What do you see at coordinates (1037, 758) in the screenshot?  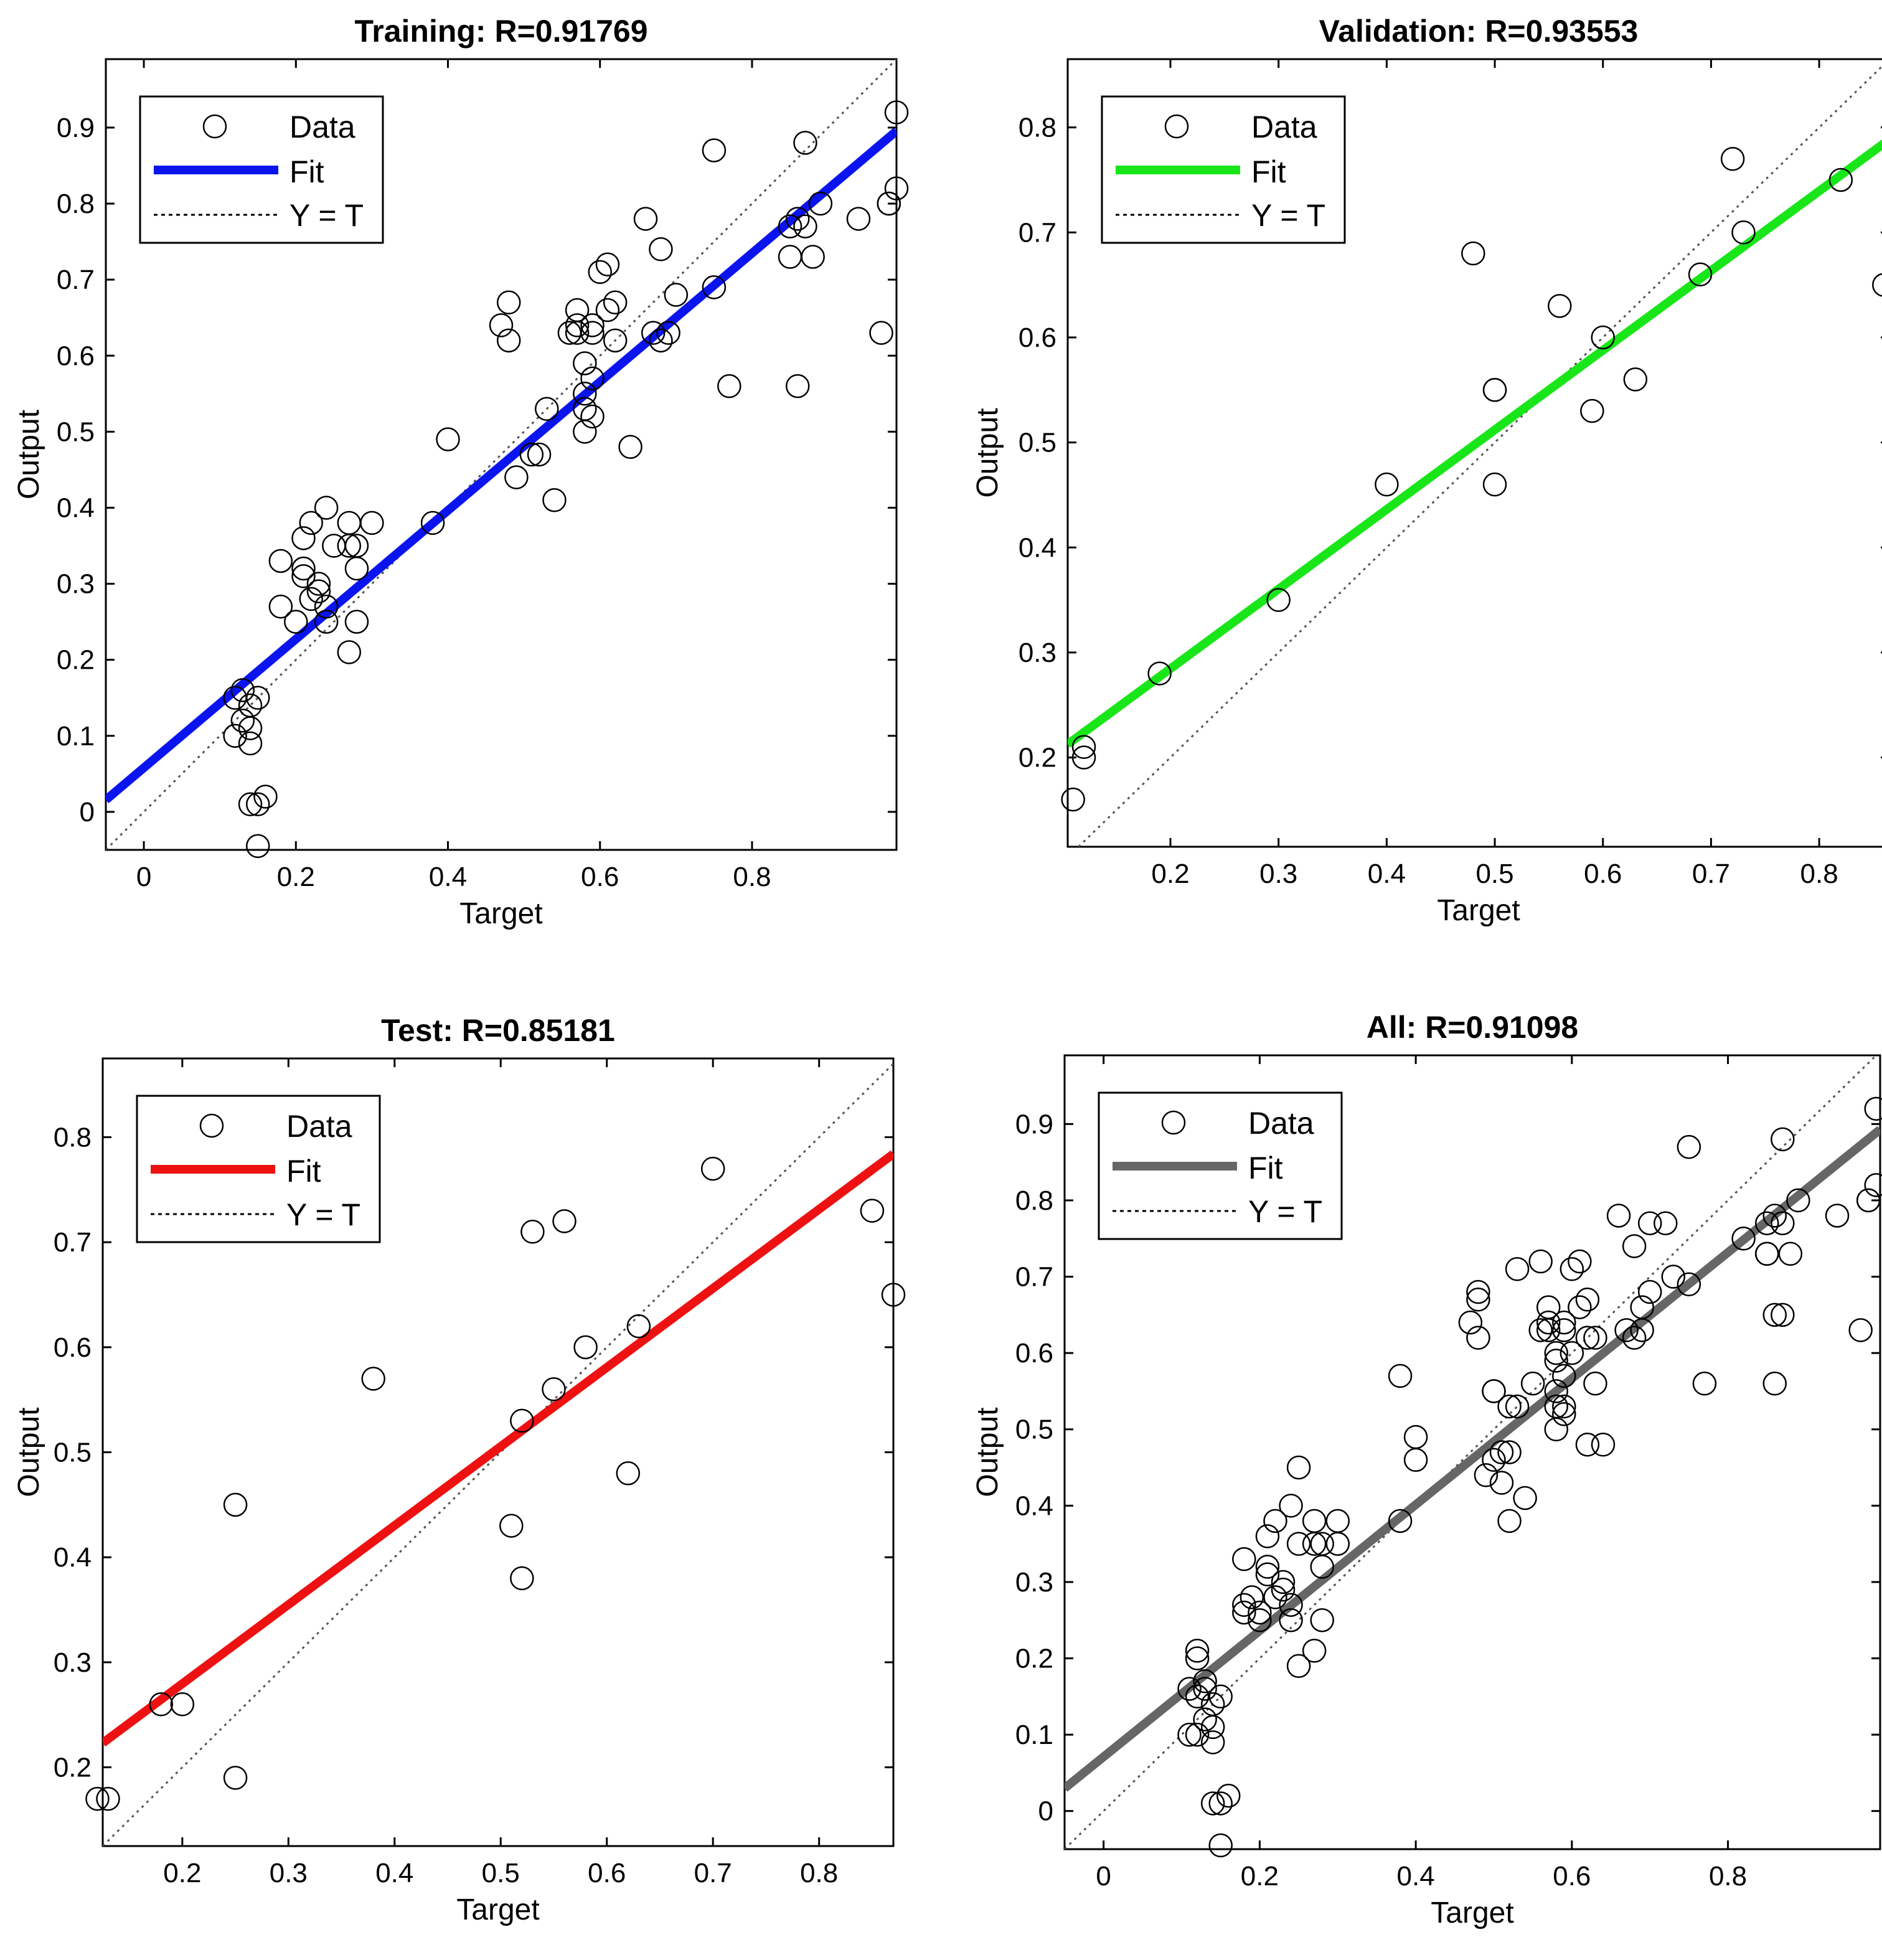 I see `y-tick-label: 0.2` at bounding box center [1037, 758].